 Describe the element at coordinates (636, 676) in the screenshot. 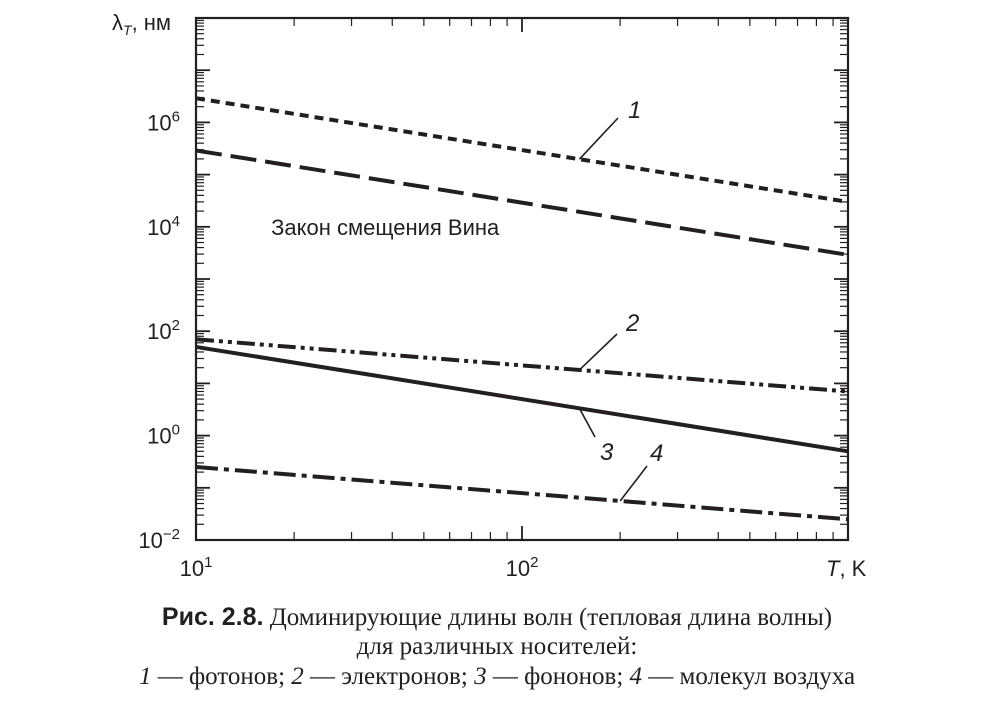

I see `caption-key-4: 4` at that location.